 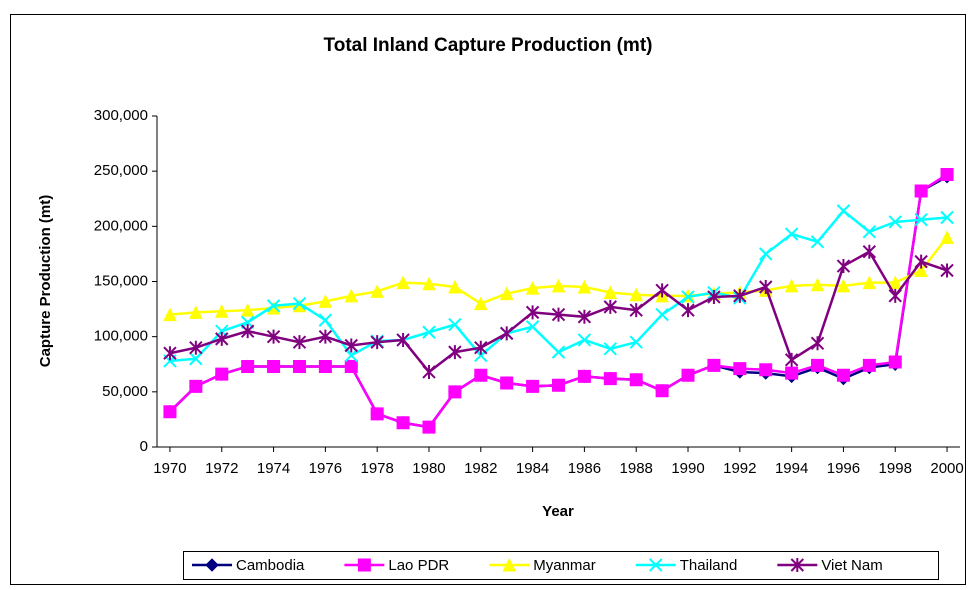 What do you see at coordinates (843, 468) in the screenshot?
I see `x-tick-label: 1996` at bounding box center [843, 468].